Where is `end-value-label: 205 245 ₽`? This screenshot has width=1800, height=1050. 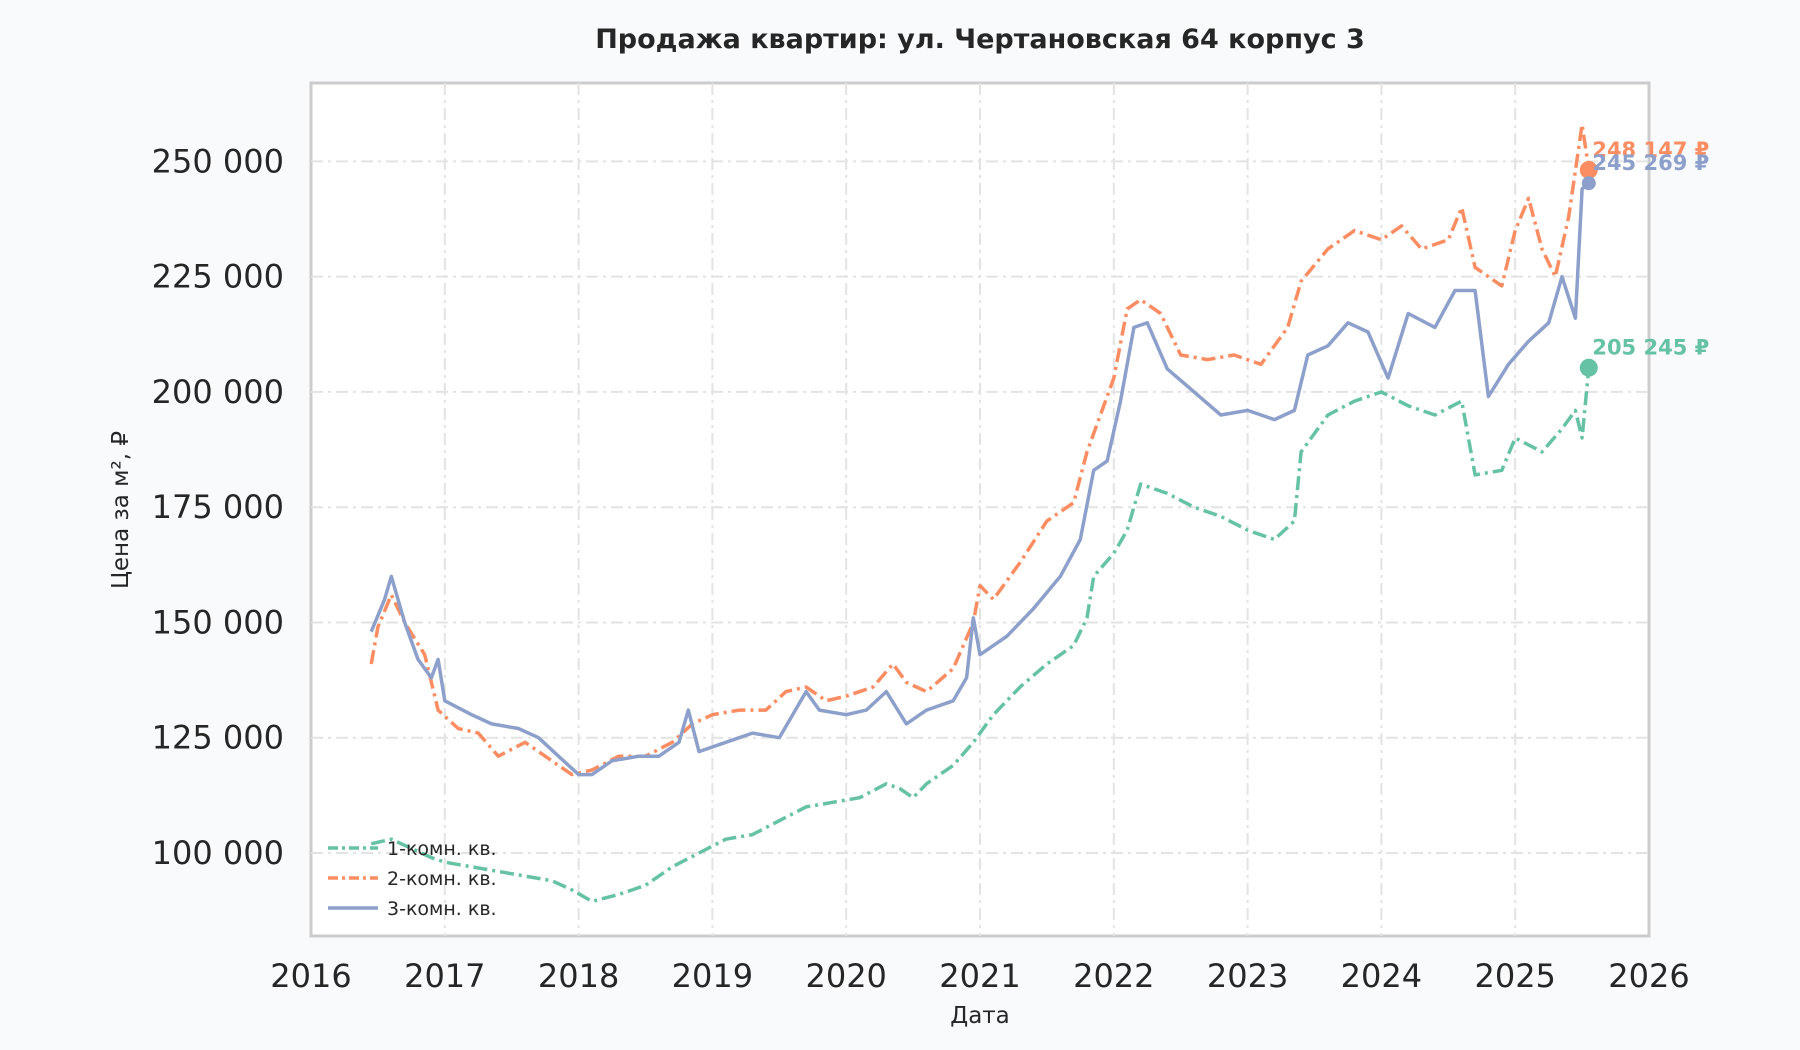
end-value-label: 205 245 ₽ is located at coordinates (1650, 348).